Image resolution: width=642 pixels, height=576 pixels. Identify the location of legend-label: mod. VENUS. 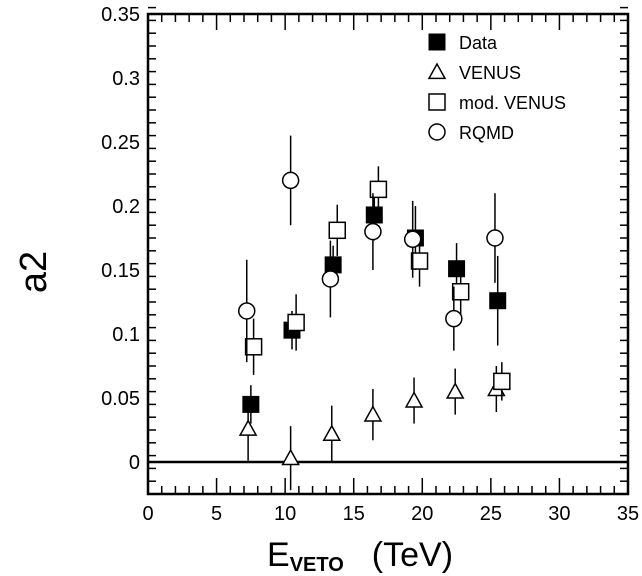
(512, 103).